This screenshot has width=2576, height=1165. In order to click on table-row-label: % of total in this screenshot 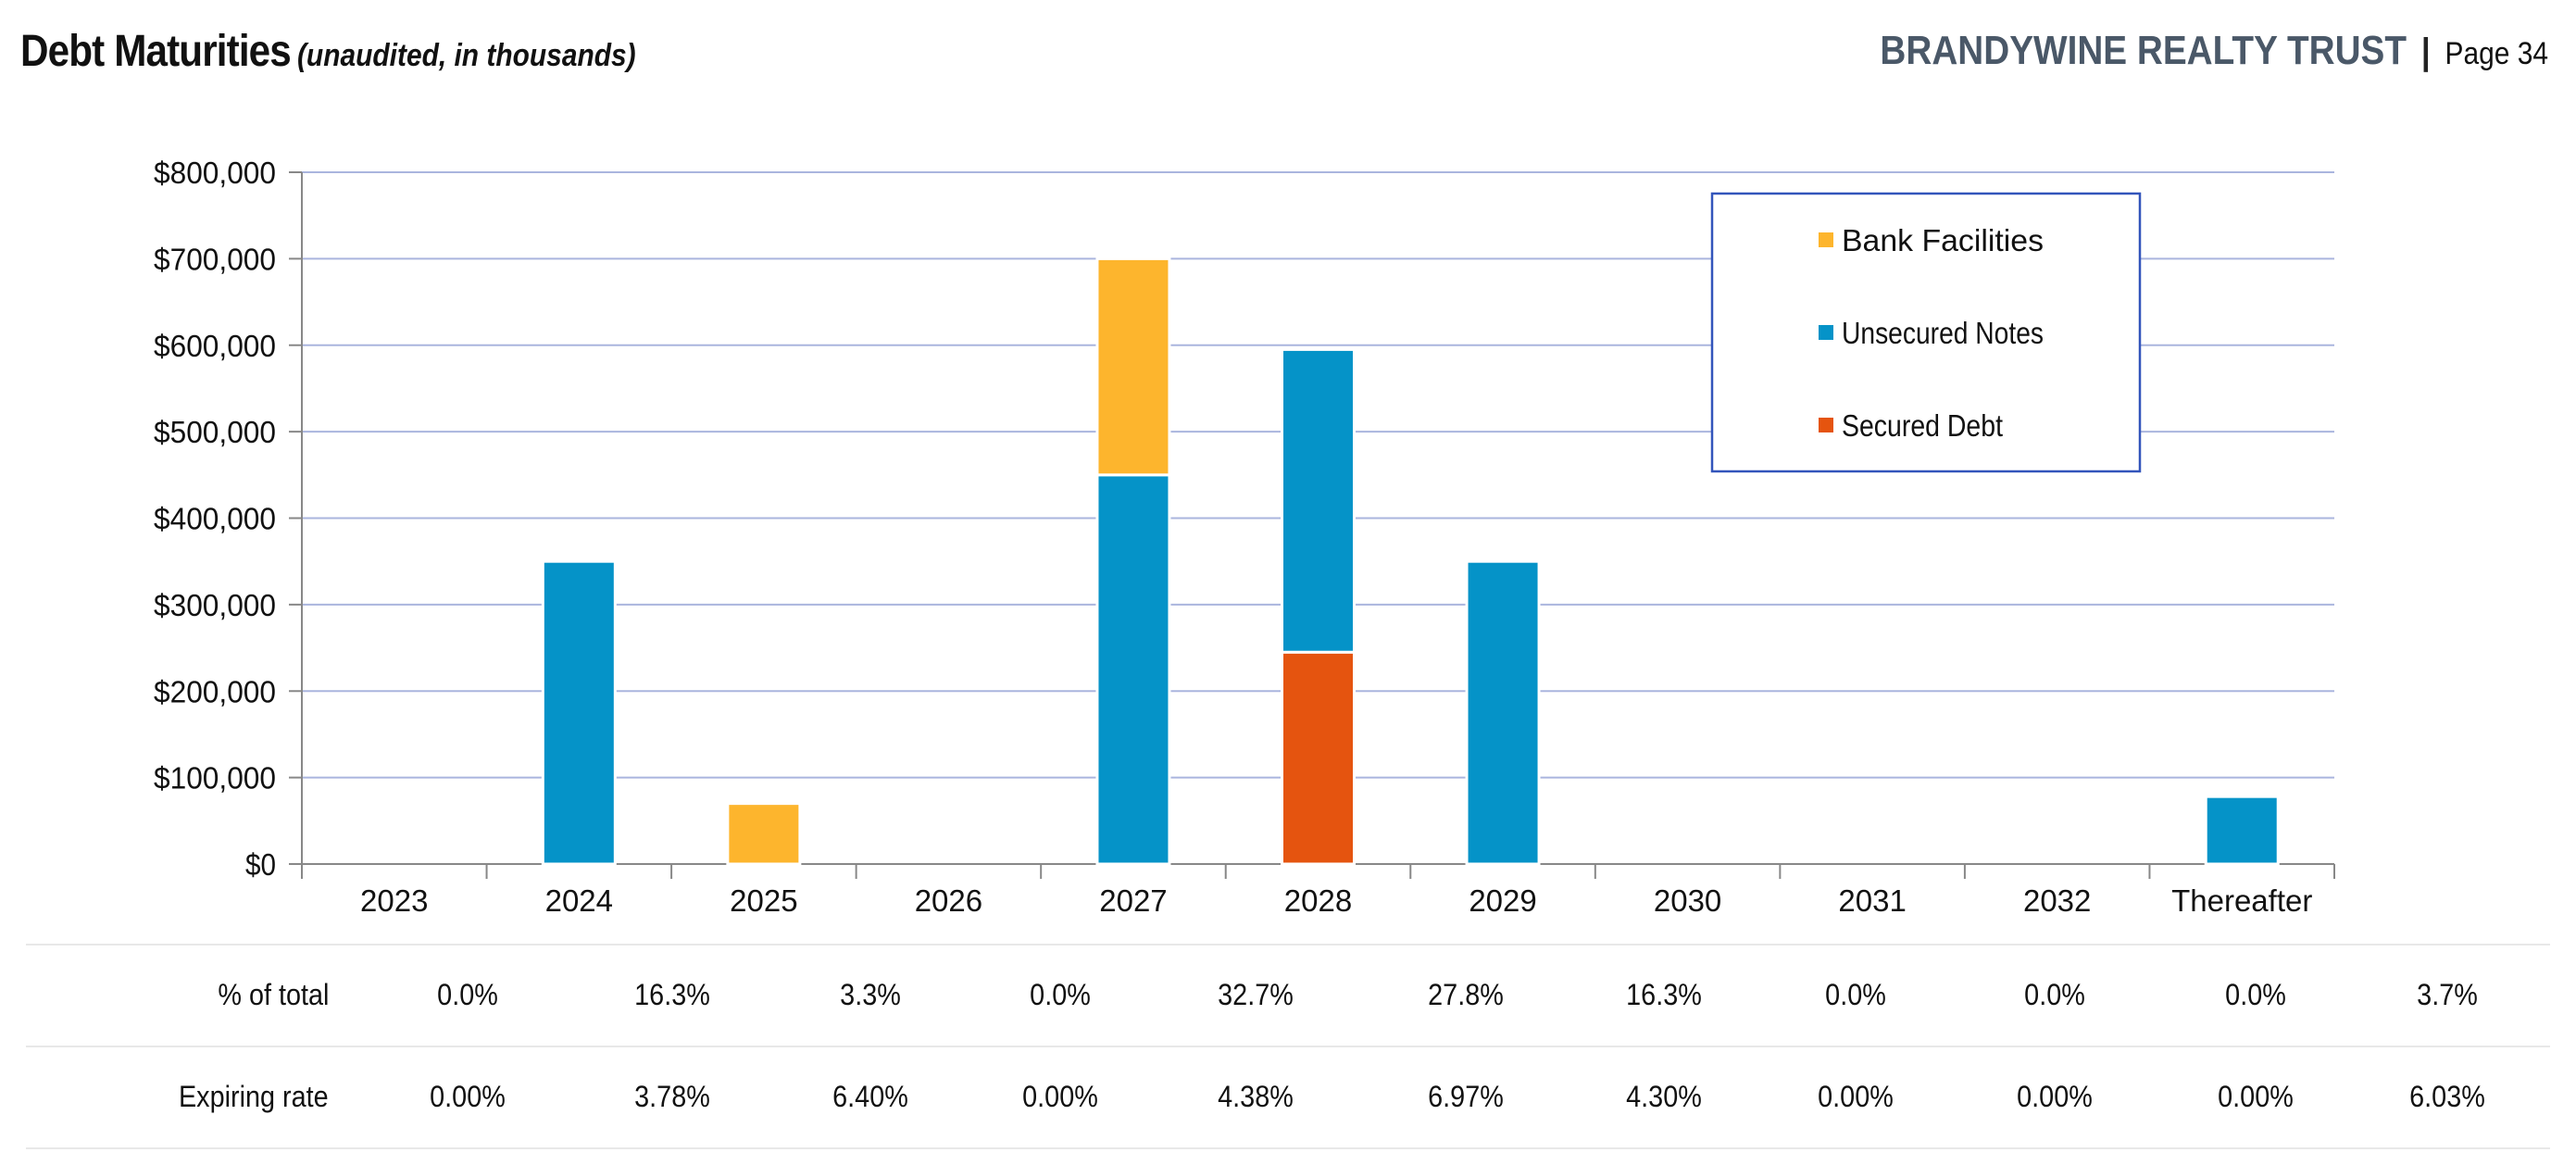, I will do `click(273, 995)`.